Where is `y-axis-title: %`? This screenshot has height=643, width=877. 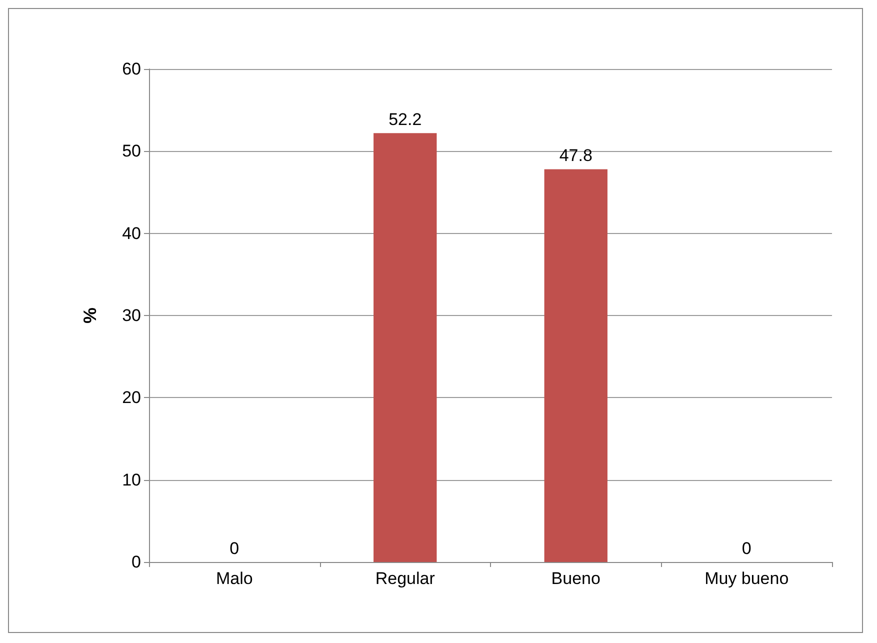
y-axis-title: % is located at coordinates (90, 315).